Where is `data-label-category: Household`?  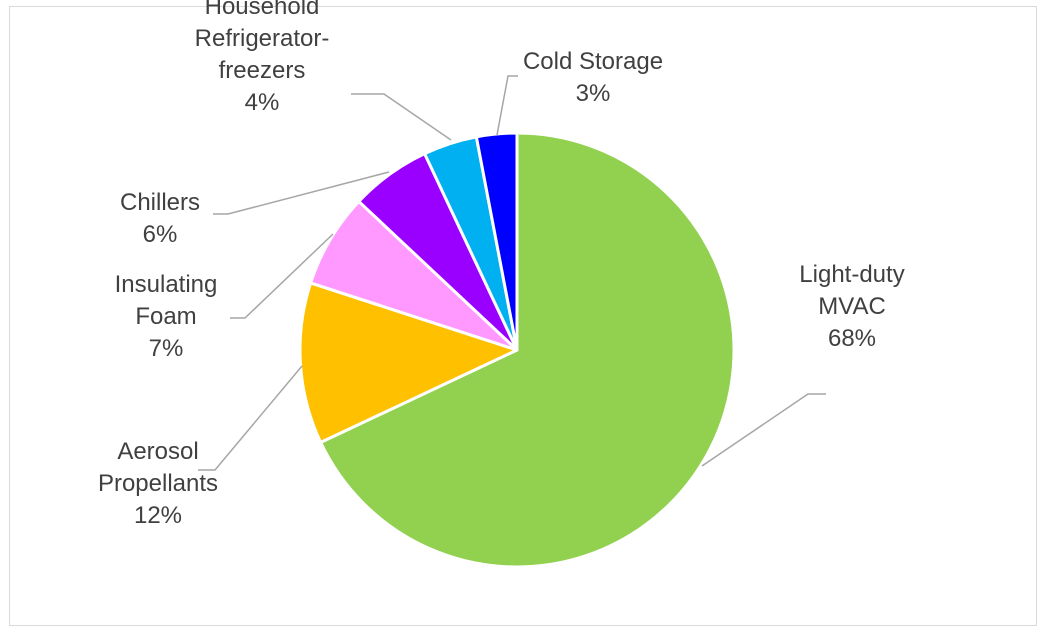 data-label-category: Household is located at coordinates (262, 10).